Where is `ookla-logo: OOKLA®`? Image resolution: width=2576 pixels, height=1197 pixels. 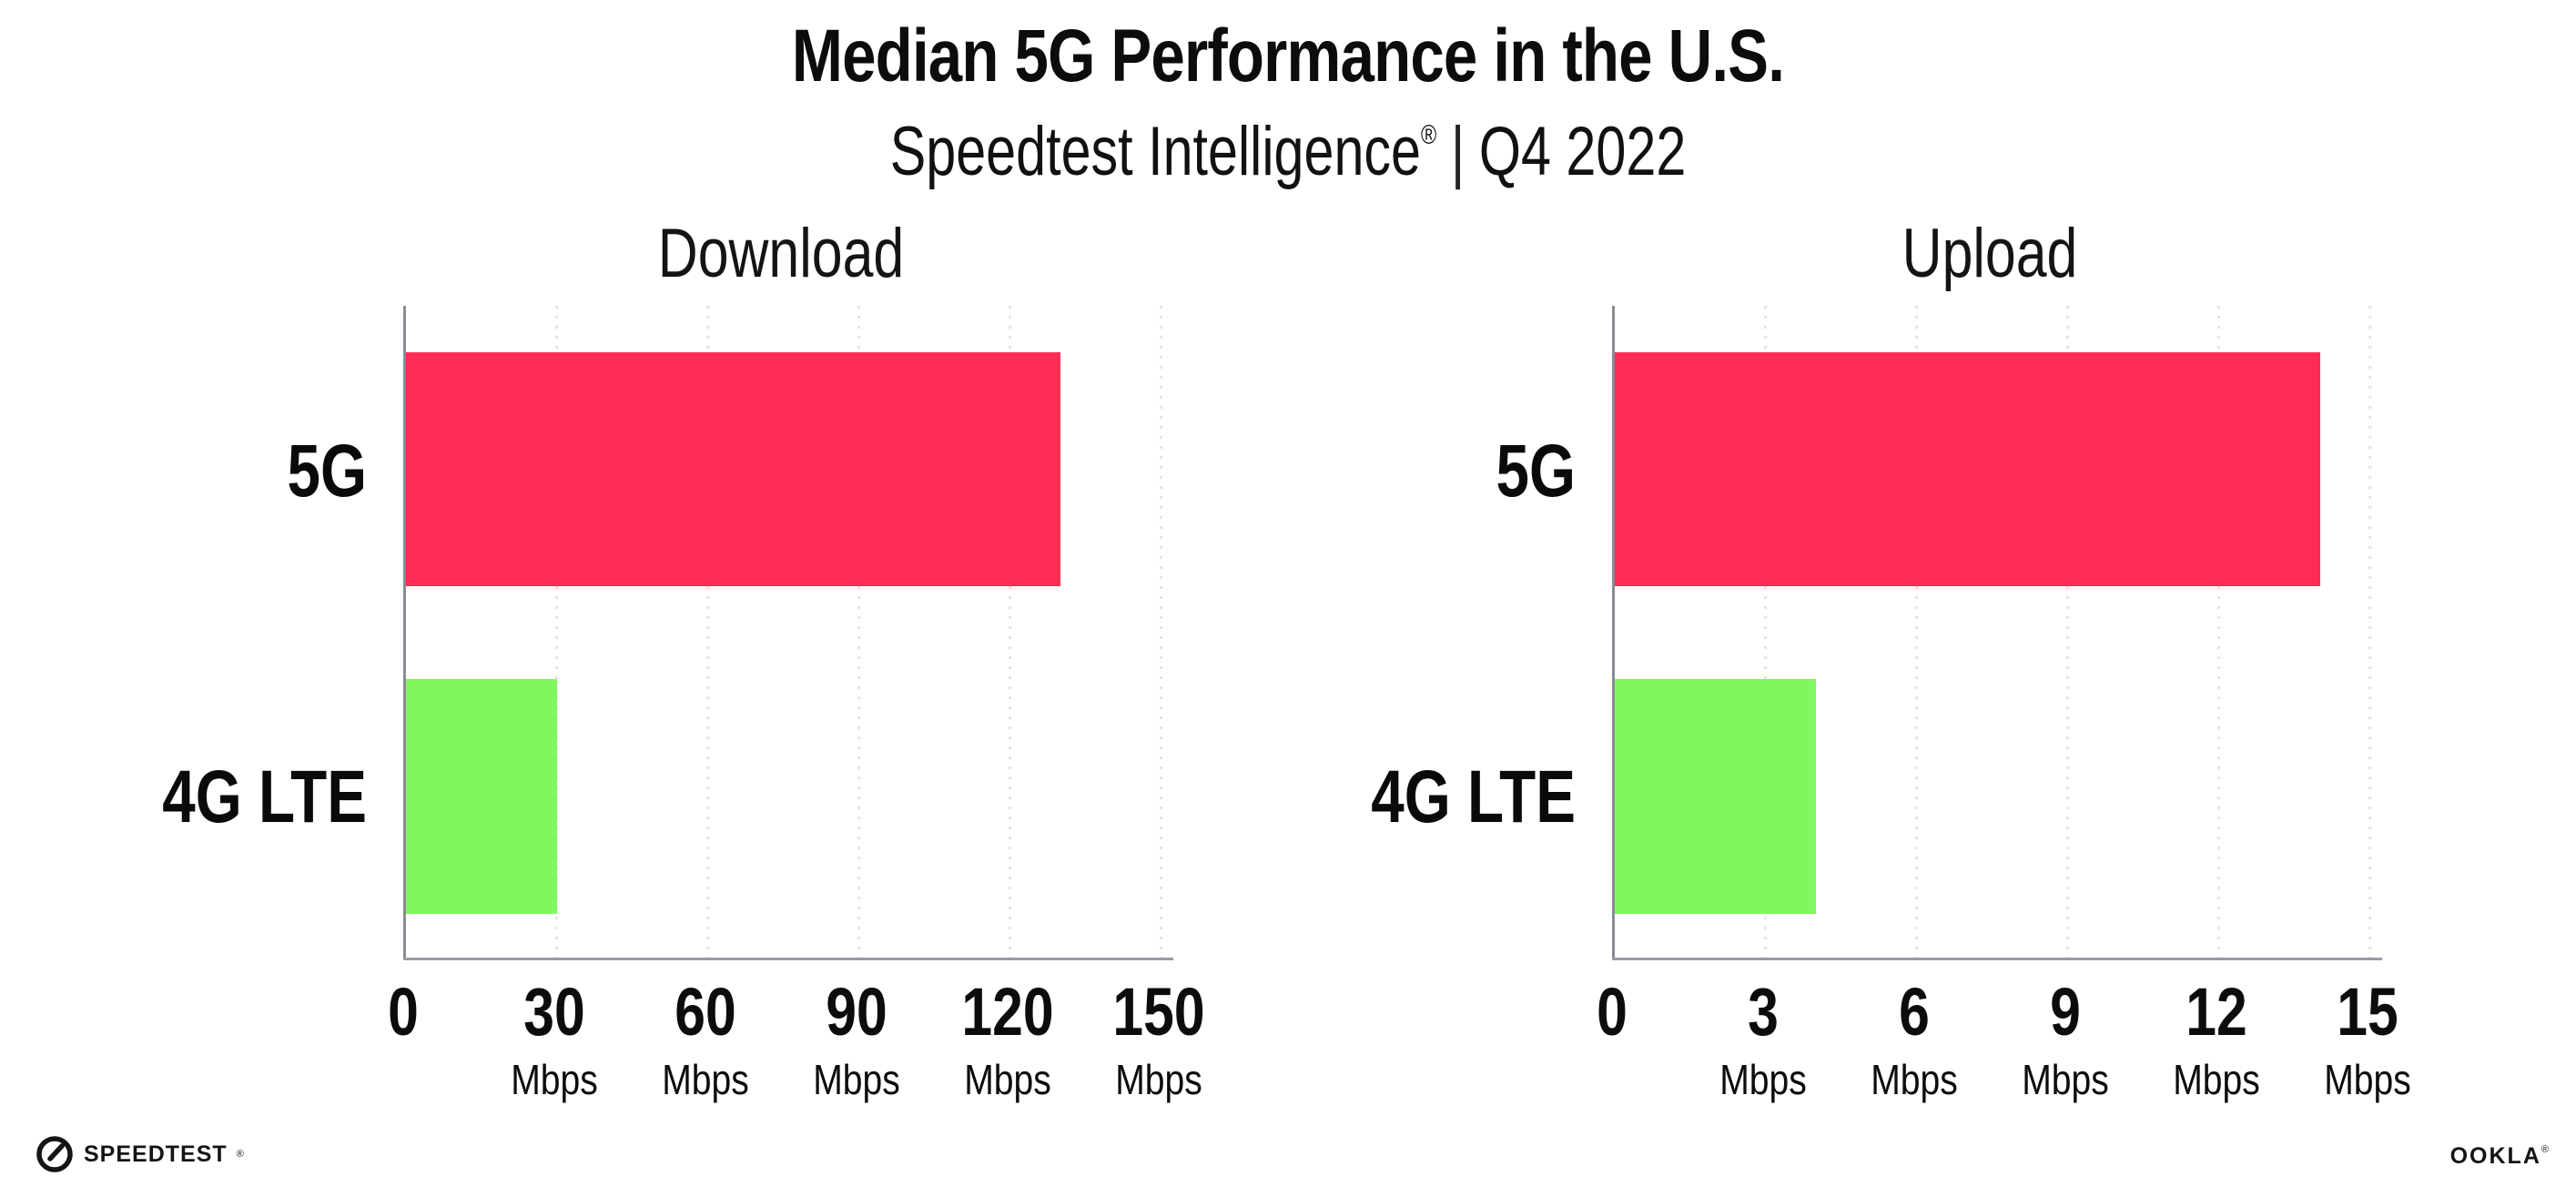
ookla-logo: OOKLA® is located at coordinates (2499, 1156).